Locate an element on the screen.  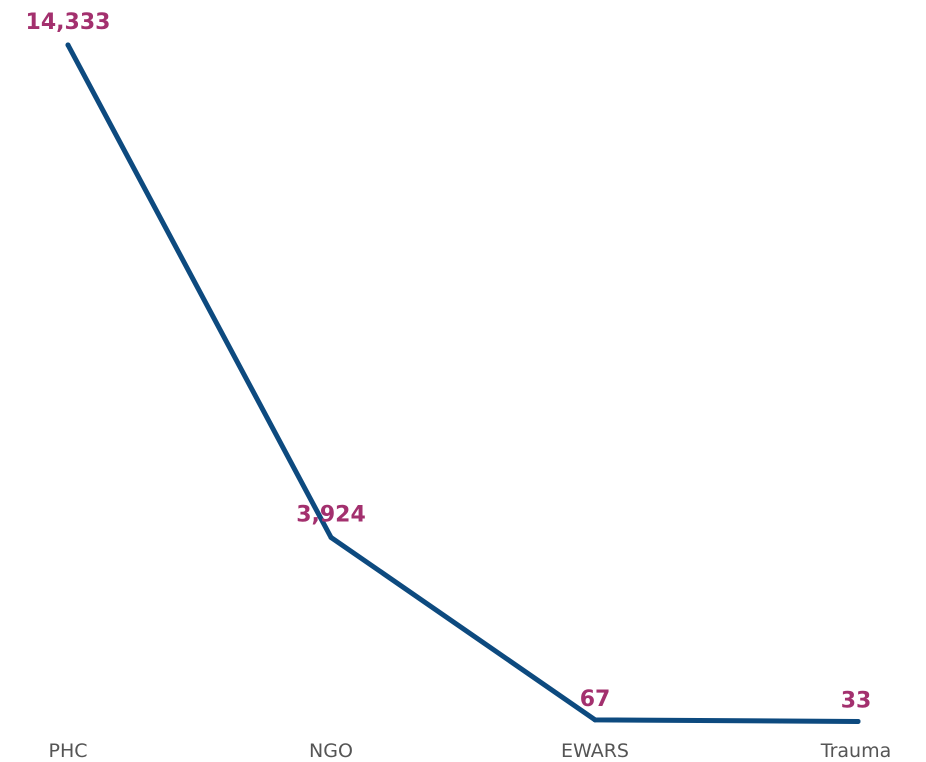
data-point-trauma is located at coordinates (858, 721).